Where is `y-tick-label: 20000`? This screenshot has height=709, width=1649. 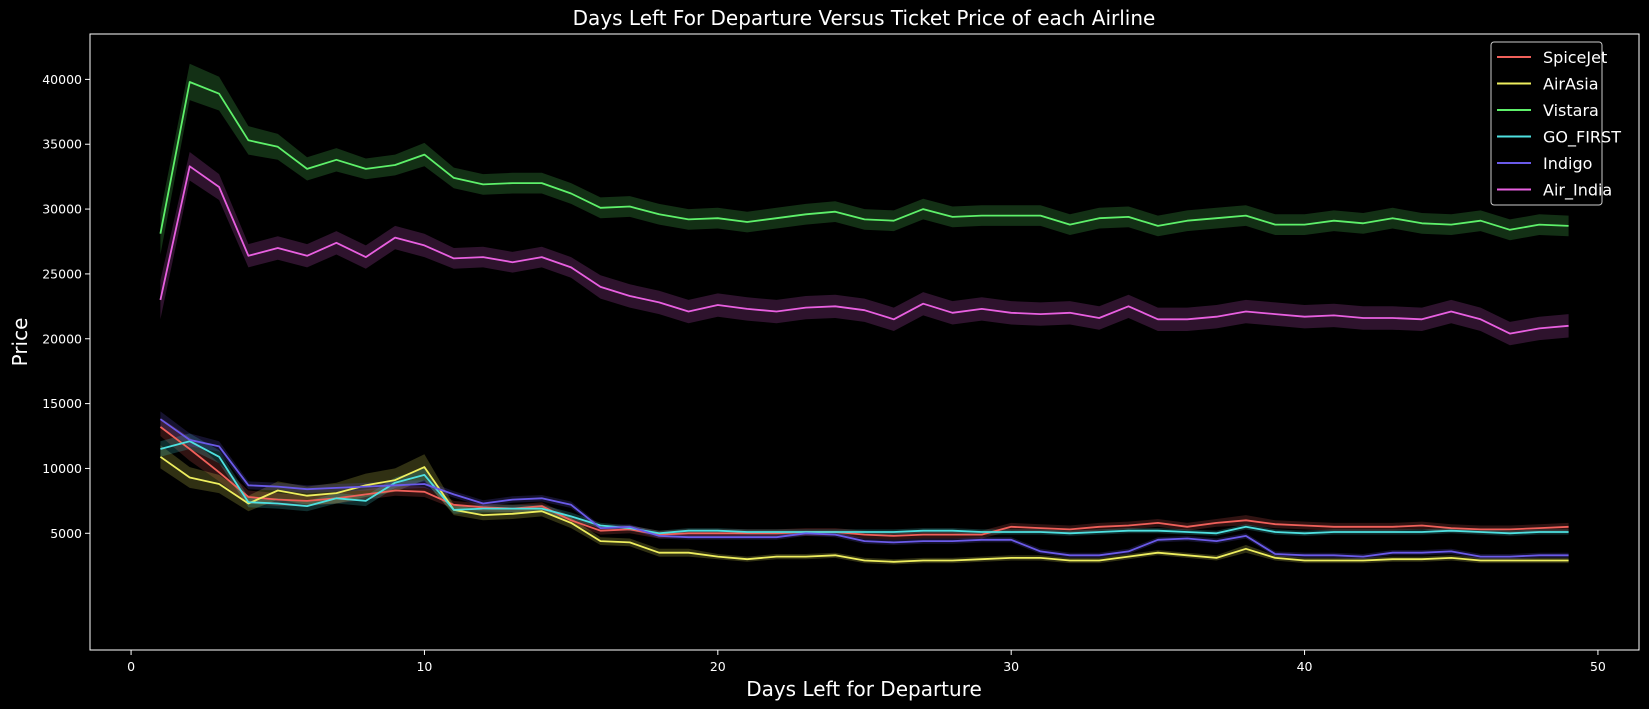
y-tick-label: 20000 is located at coordinates (62, 338).